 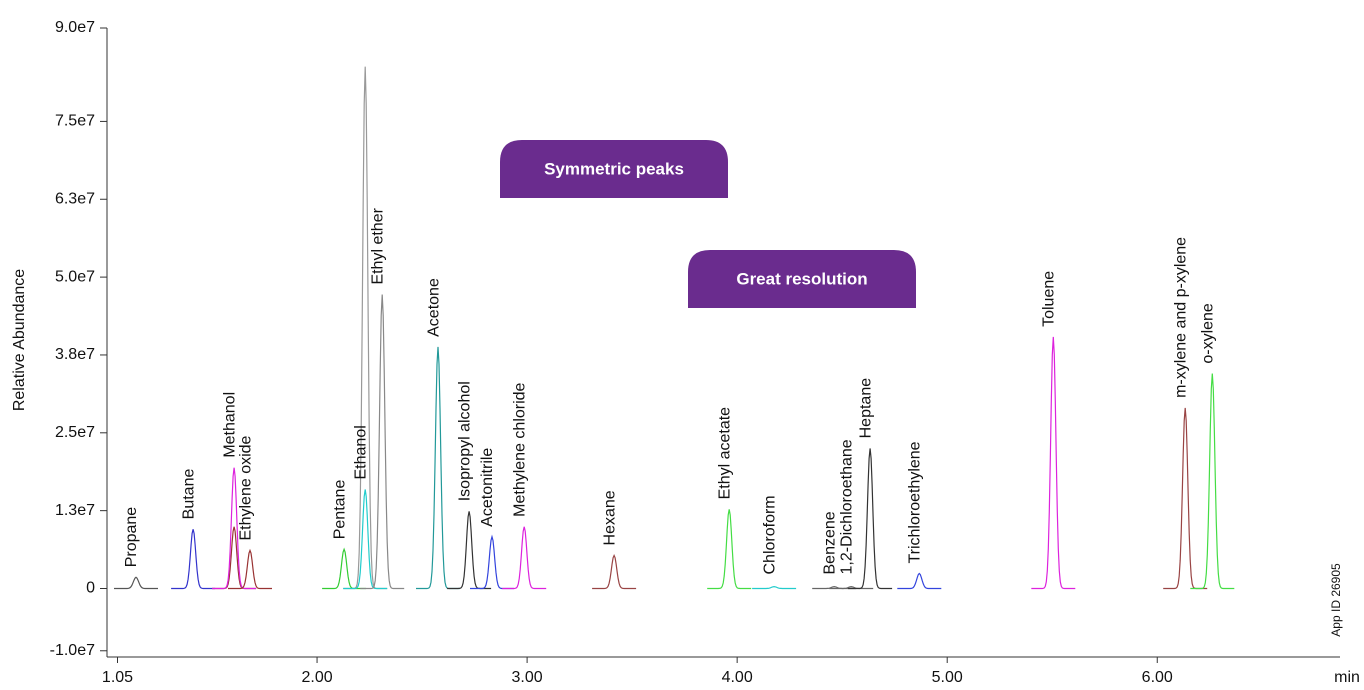 What do you see at coordinates (433, 307) in the screenshot?
I see `peak-label: Acetone` at bounding box center [433, 307].